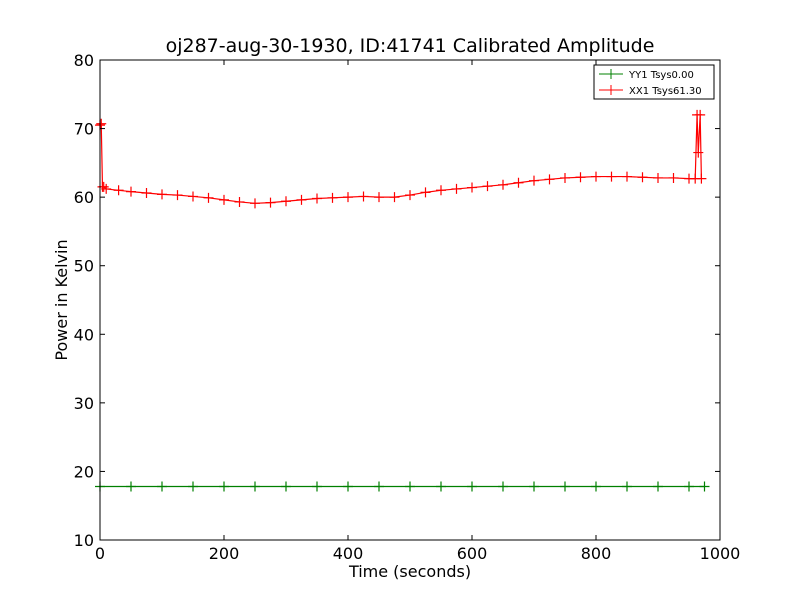 The image size is (800, 600). I want to click on y-axis-label: Power in Kelvin, so click(61, 299).